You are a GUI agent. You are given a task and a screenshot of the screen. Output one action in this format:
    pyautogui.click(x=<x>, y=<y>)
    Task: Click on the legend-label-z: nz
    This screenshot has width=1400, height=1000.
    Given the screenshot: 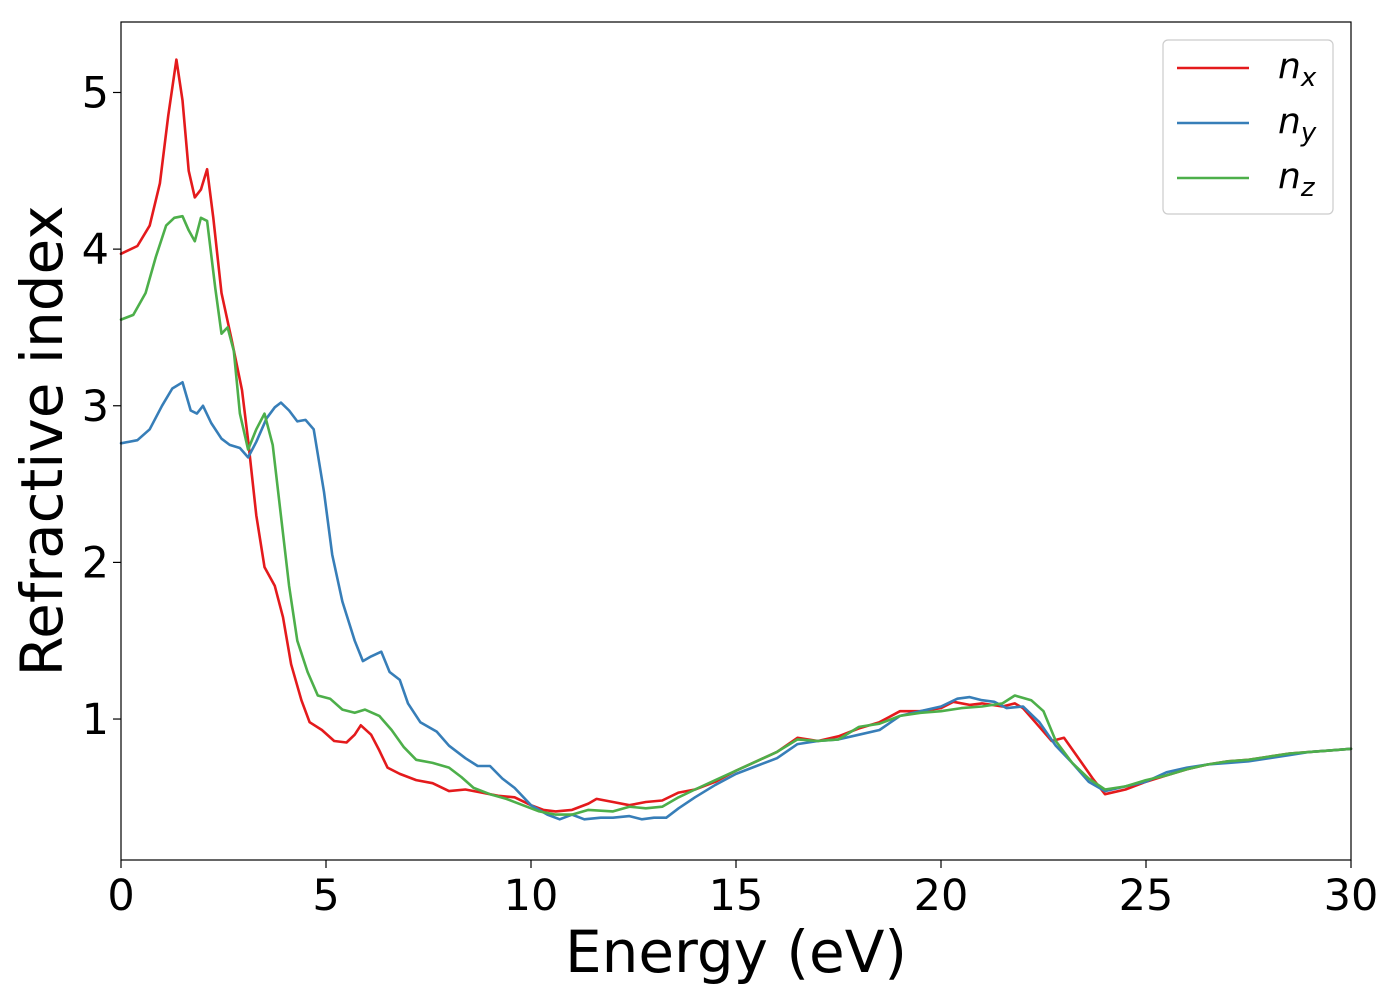 What is the action you would take?
    pyautogui.click(x=1297, y=179)
    